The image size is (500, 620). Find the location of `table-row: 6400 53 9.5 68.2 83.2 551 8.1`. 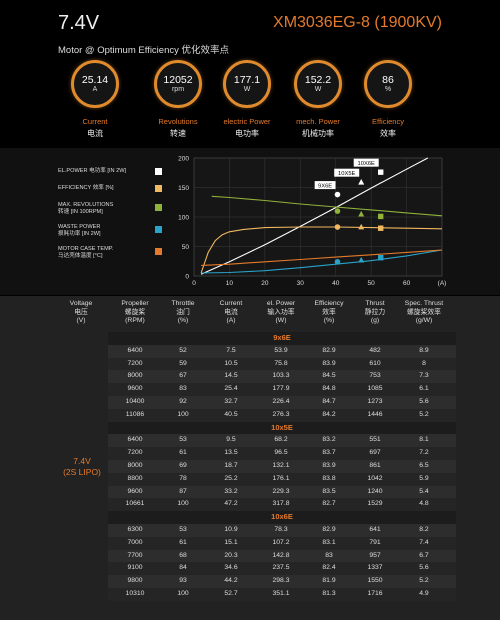

table-row: 6400 53 9.5 68.2 83.2 551 8.1 is located at coordinates (282, 441).